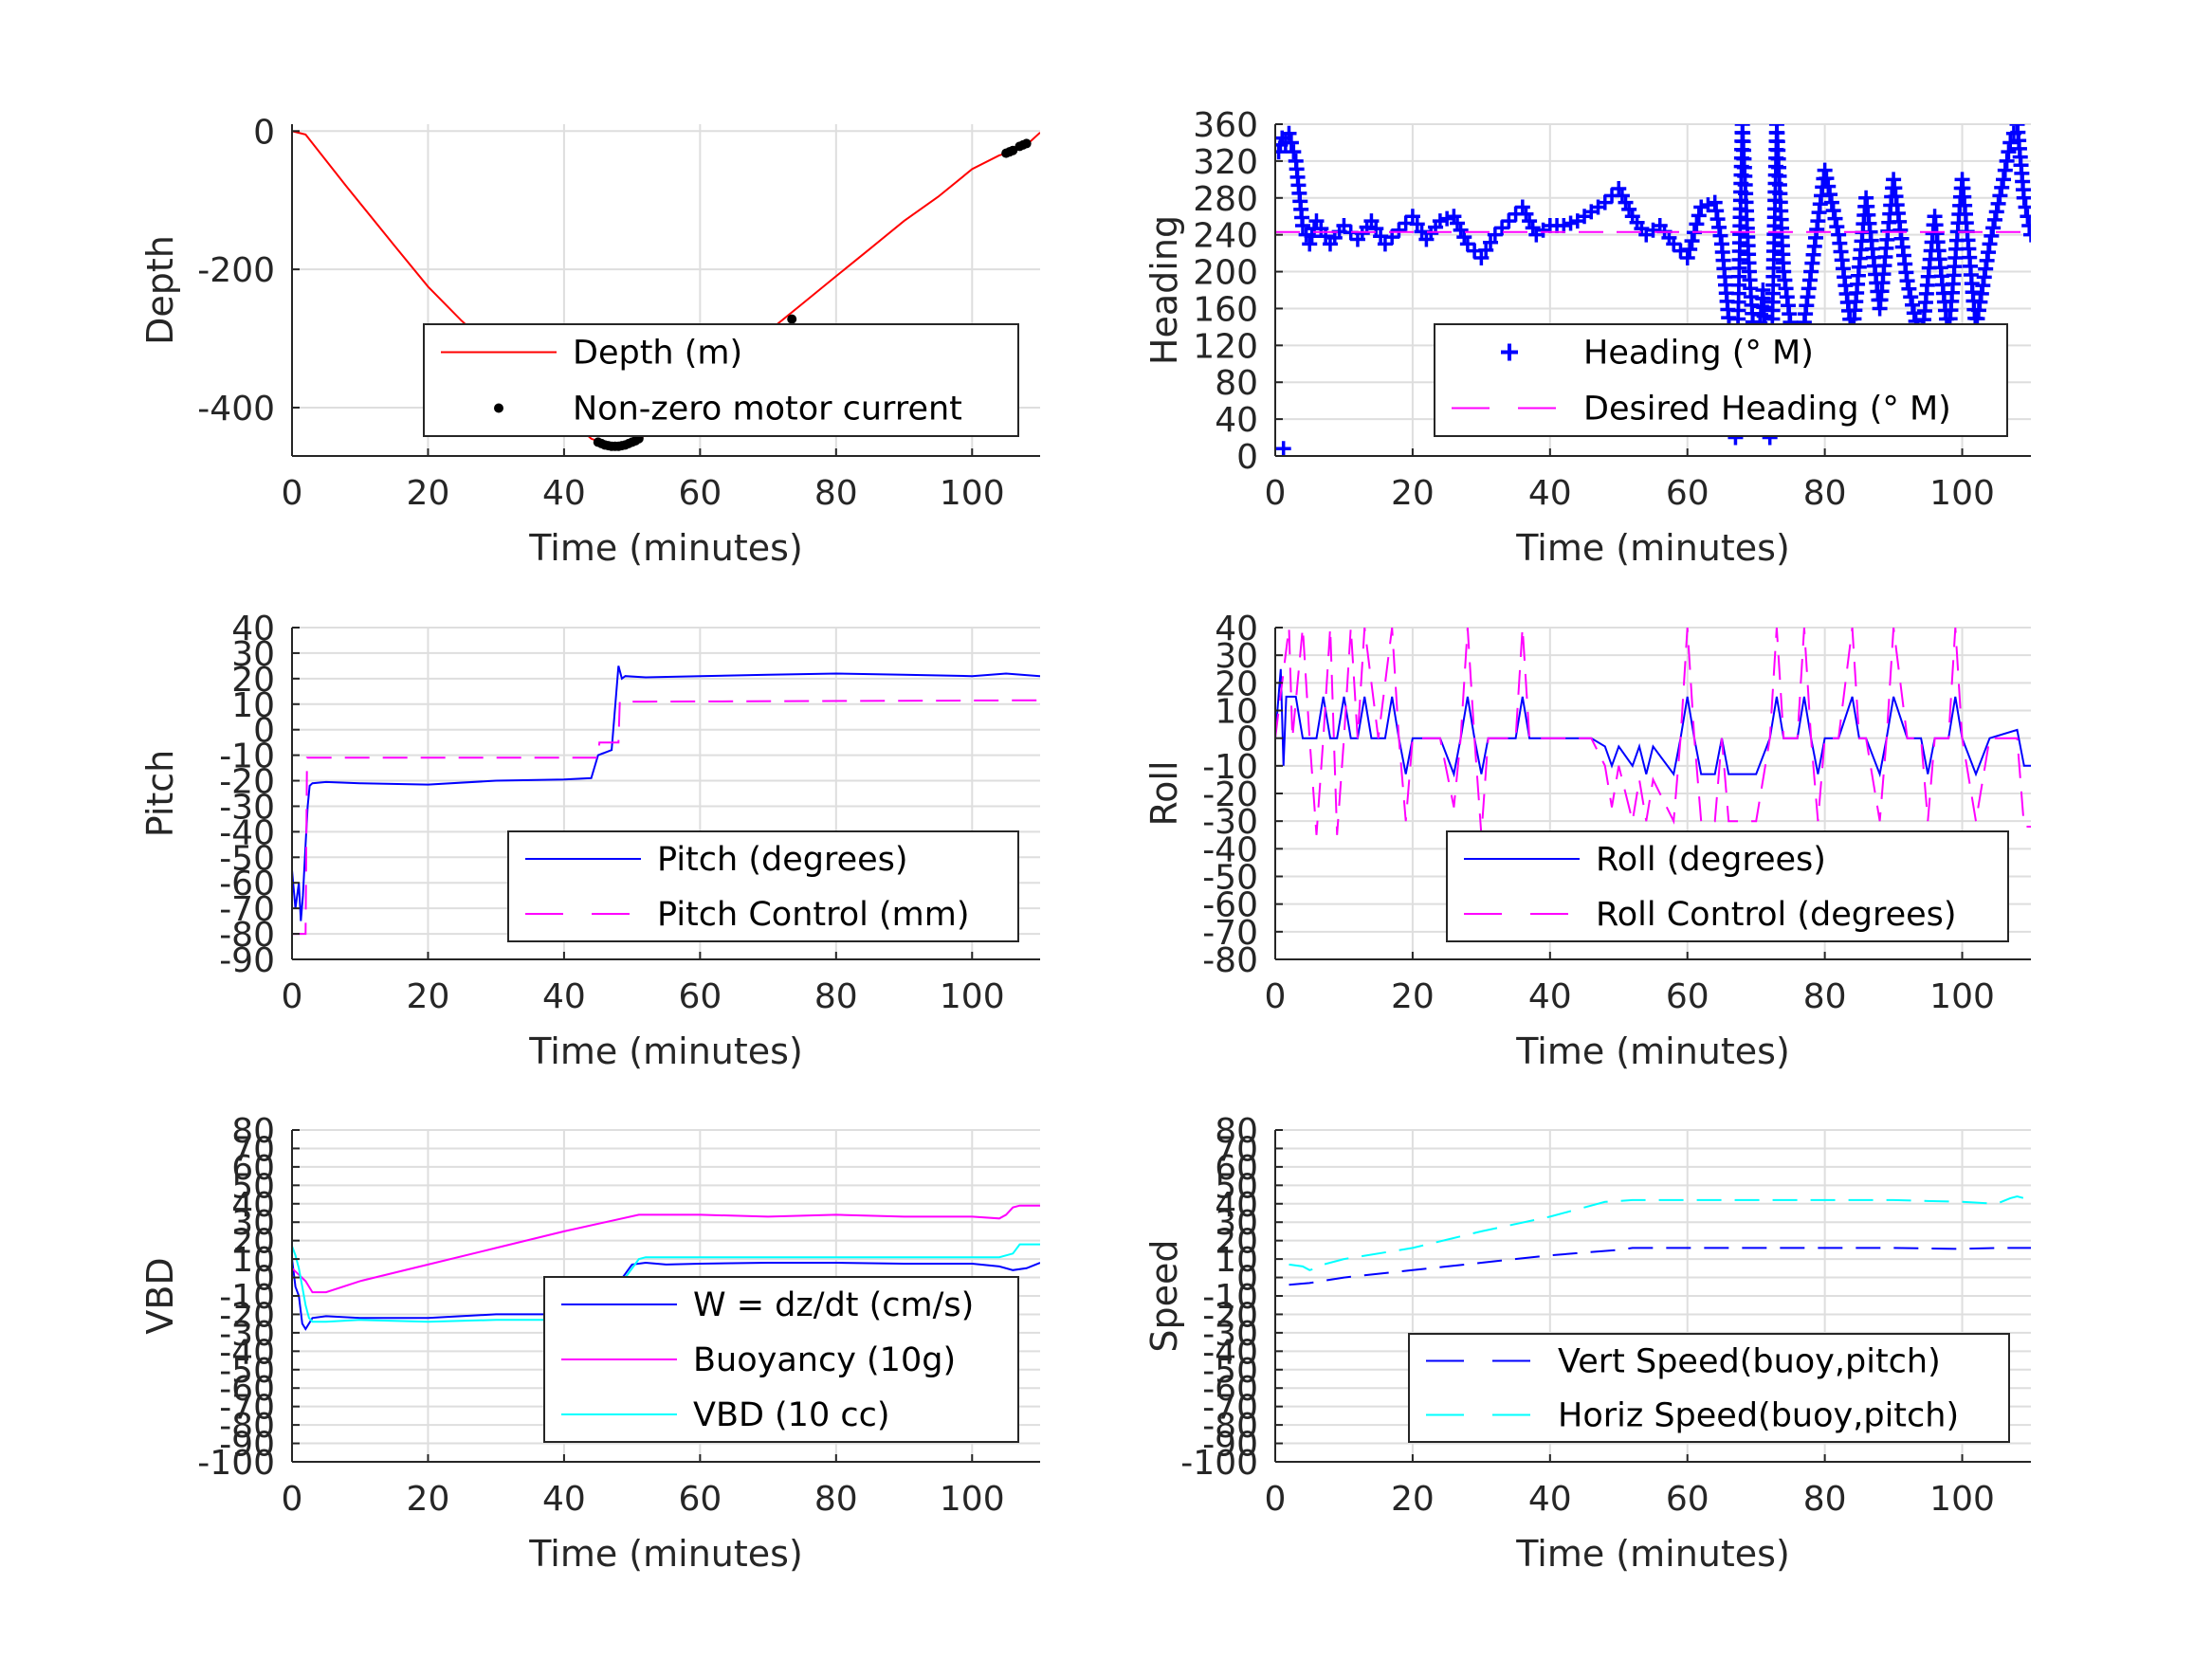  What do you see at coordinates (1164, 793) in the screenshot?
I see `y-axis-label: Roll` at bounding box center [1164, 793].